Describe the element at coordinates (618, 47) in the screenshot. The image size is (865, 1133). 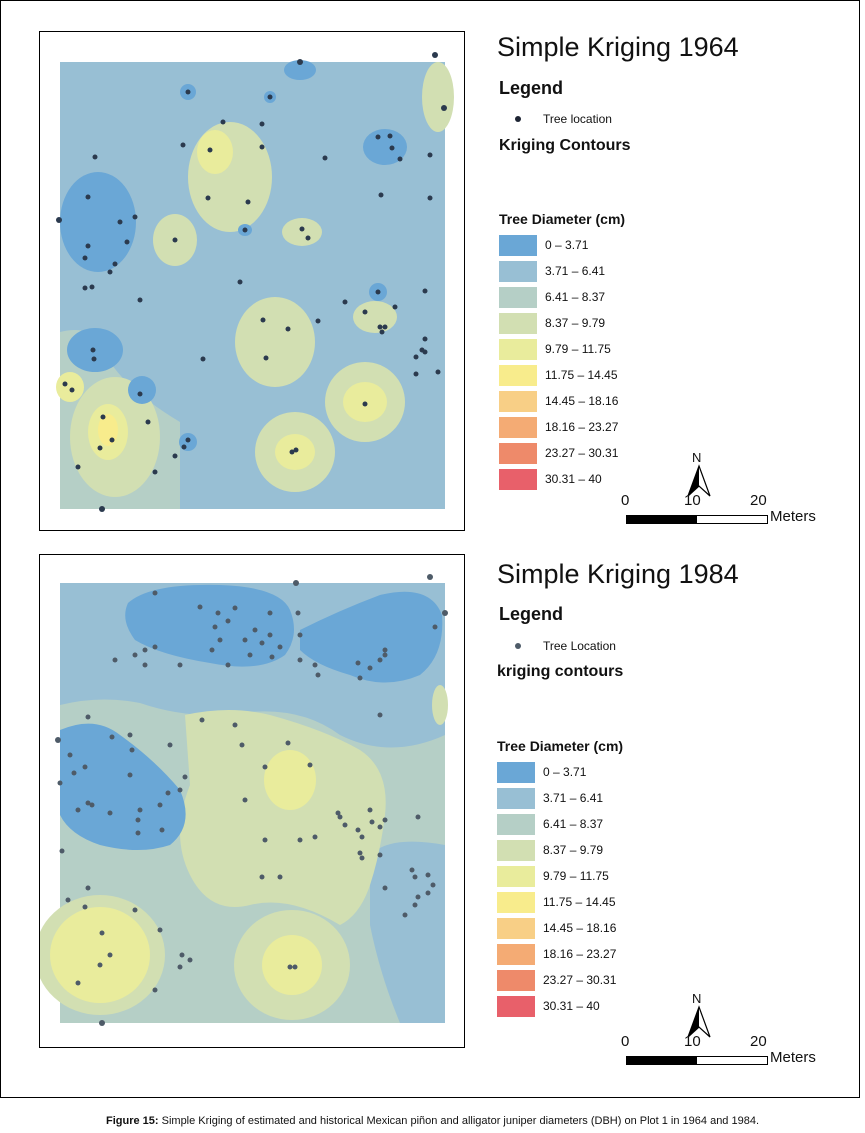
I see `map-title-1964: Simple Kriging 1964` at that location.